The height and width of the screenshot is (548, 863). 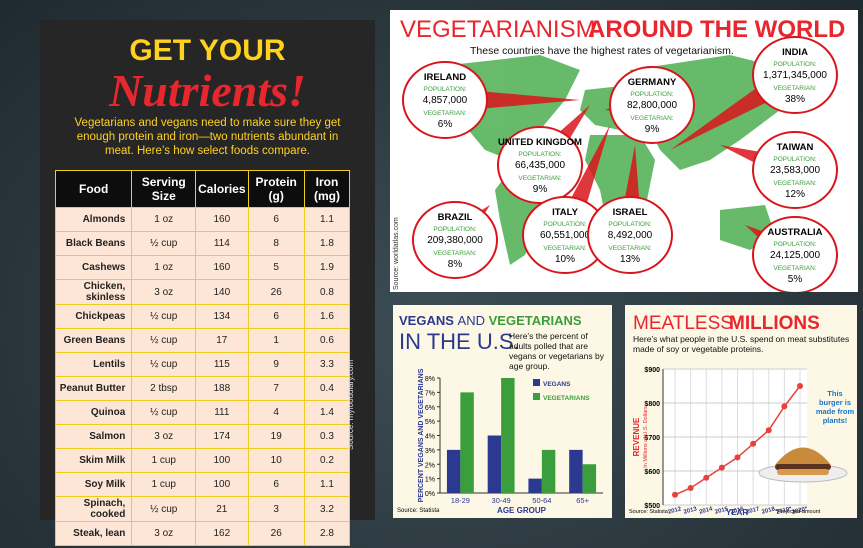 What do you see at coordinates (327, 412) in the screenshot?
I see `table-cell: 1.4` at bounding box center [327, 412].